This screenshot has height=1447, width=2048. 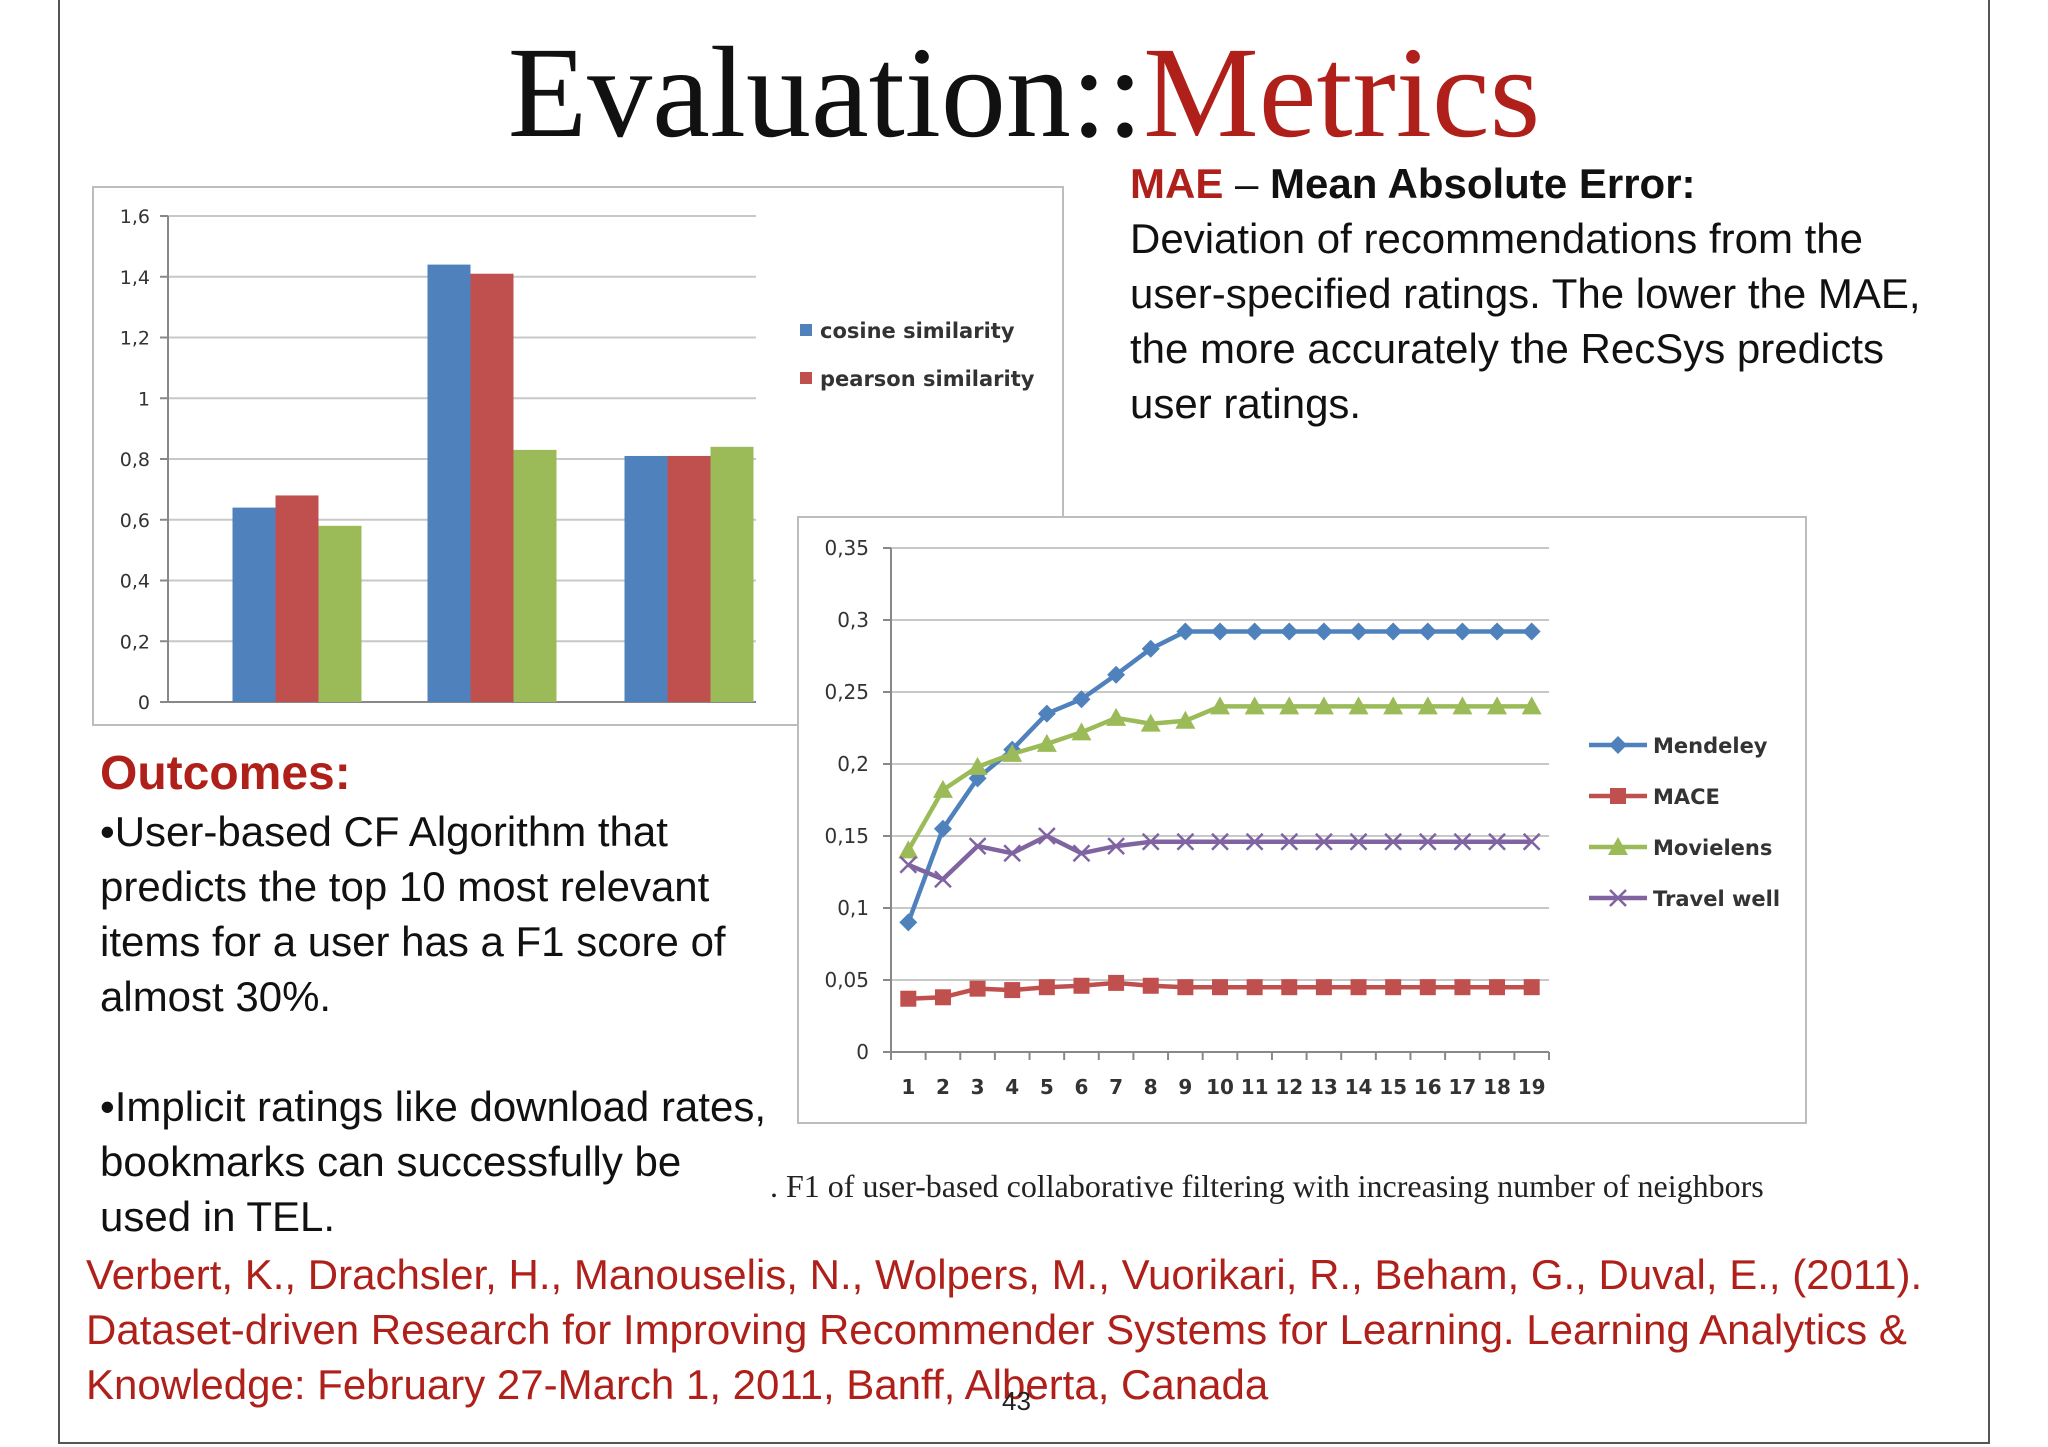 I want to click on bar-y-tick-label: 0,4, so click(x=135, y=582).